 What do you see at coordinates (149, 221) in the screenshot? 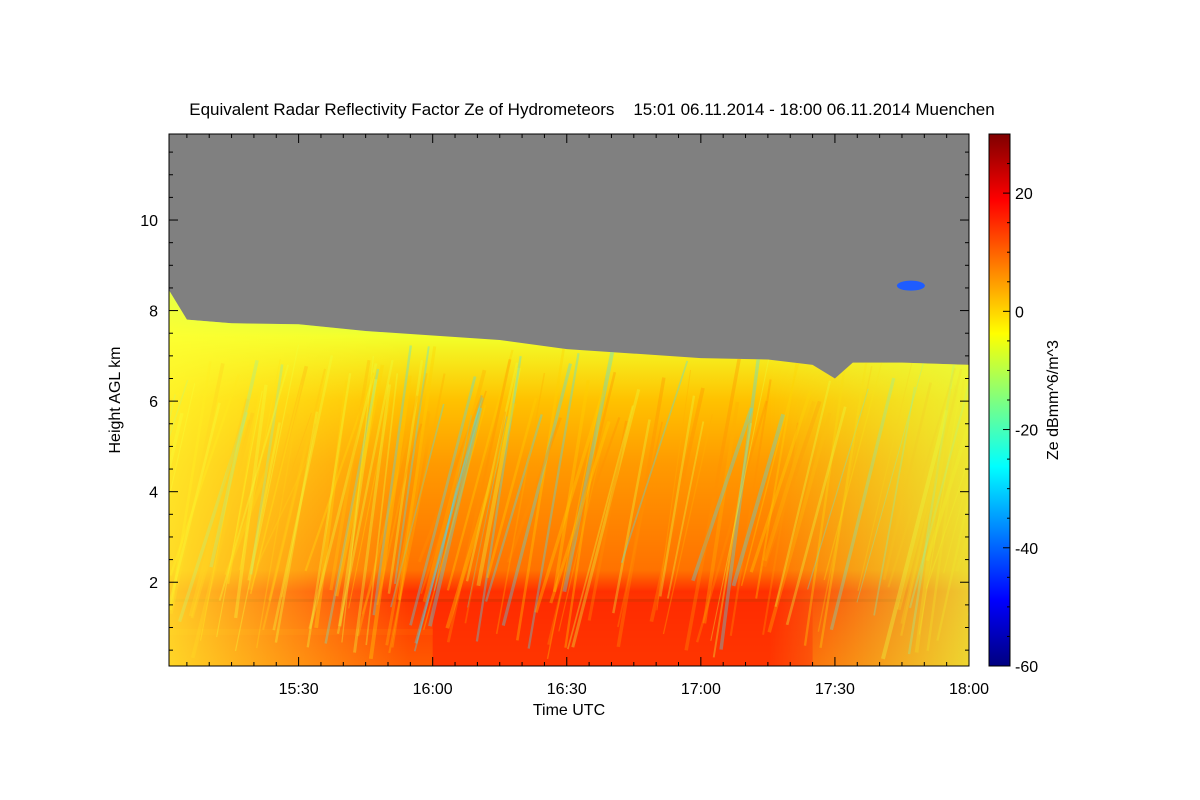
I see `y-tick-label: 10` at bounding box center [149, 221].